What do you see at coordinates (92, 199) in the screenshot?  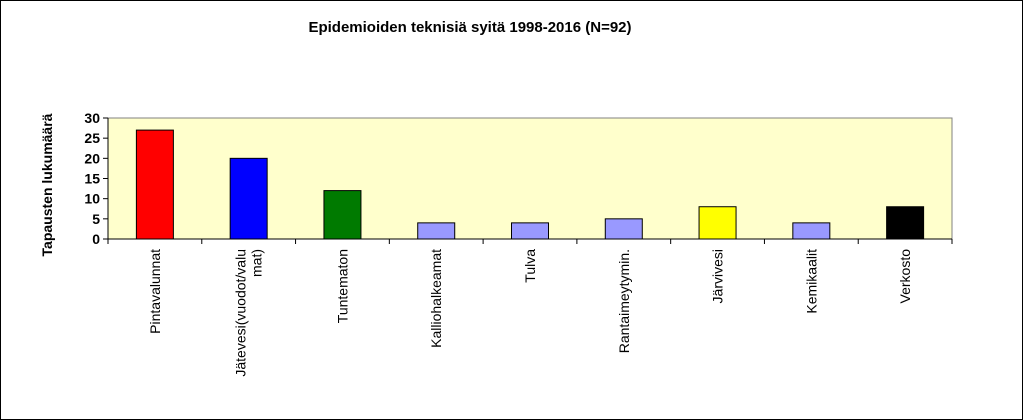 I see `y-tick-label: 10` at bounding box center [92, 199].